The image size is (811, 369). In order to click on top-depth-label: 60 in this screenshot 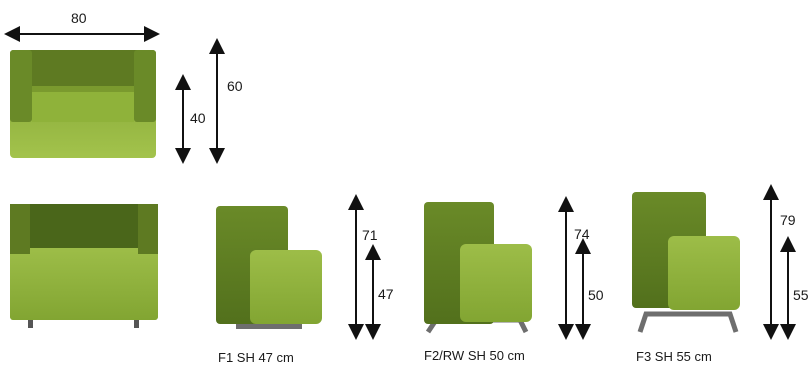, I will do `click(235, 86)`.